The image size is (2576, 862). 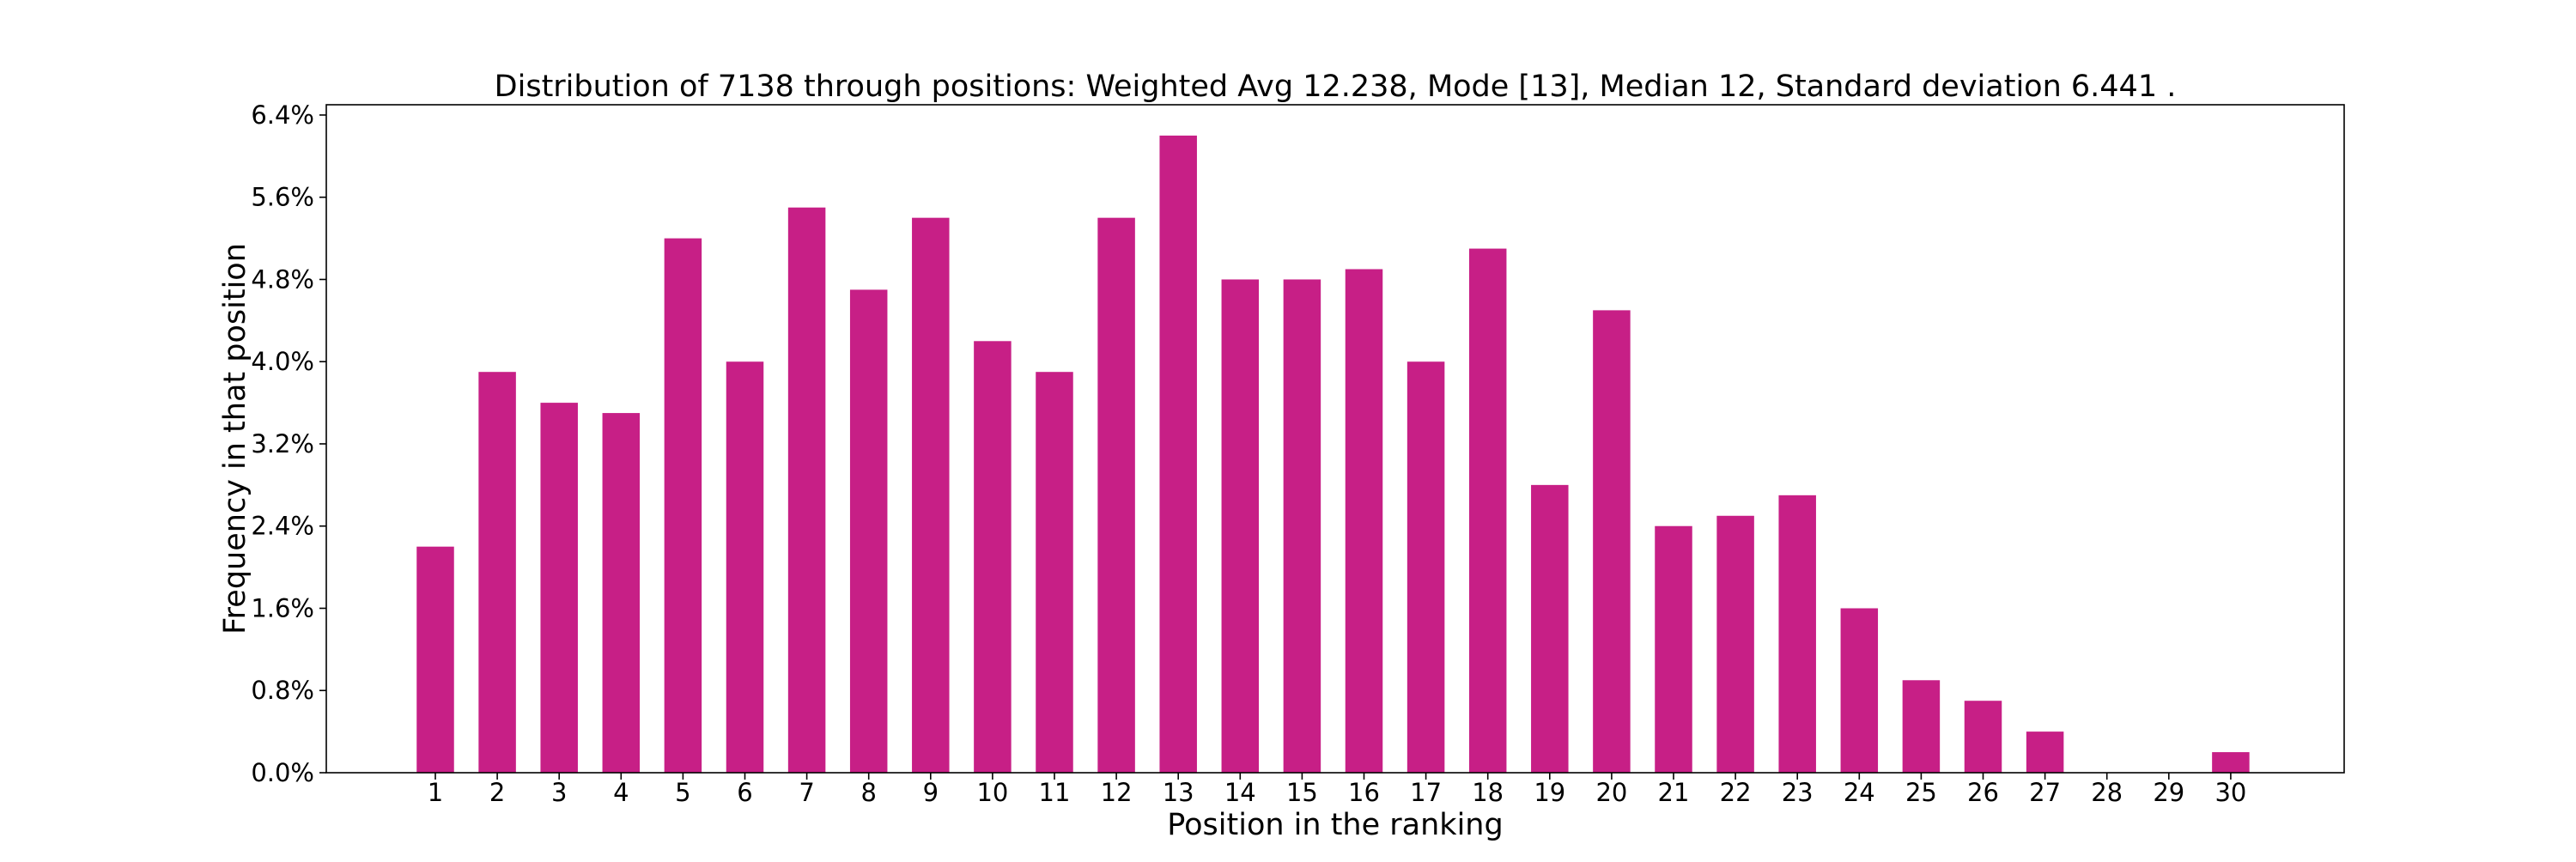 What do you see at coordinates (1798, 792) in the screenshot?
I see `x-tick-label: 23` at bounding box center [1798, 792].